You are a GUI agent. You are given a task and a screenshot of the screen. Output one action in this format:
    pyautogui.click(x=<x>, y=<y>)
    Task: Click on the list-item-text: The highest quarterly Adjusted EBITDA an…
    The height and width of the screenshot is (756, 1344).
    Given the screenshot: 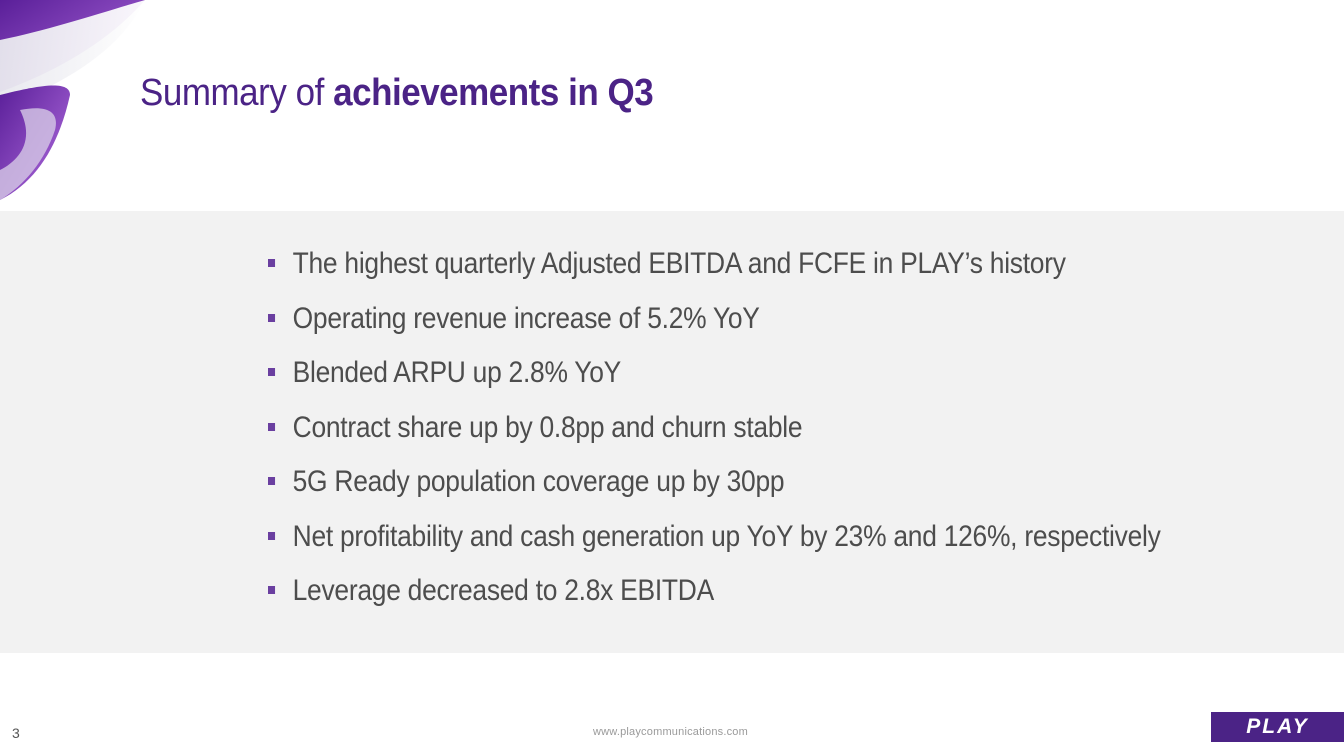 What is the action you would take?
    pyautogui.click(x=679, y=263)
    